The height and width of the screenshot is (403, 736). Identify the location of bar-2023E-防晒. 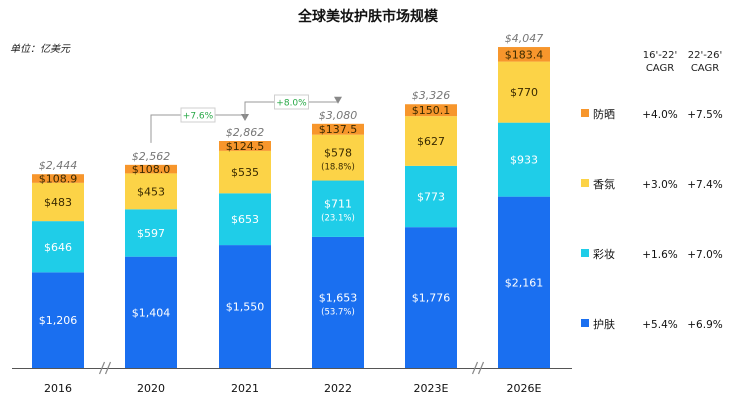
(431, 110).